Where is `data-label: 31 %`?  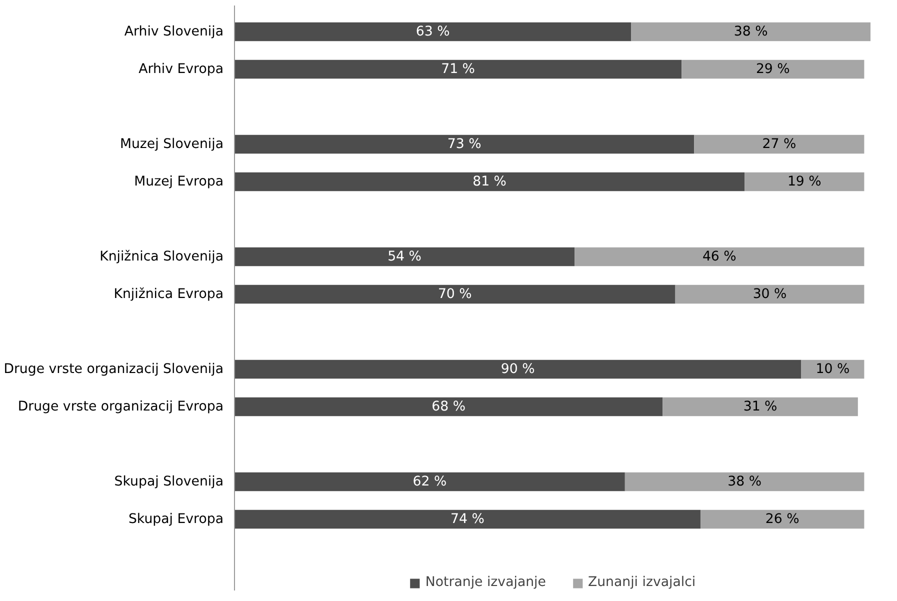
data-label: 31 % is located at coordinates (760, 406).